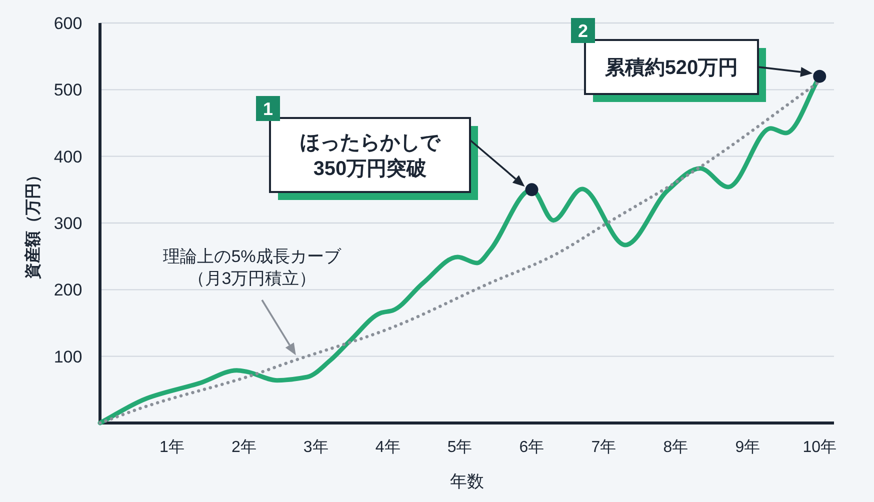 Image resolution: width=874 pixels, height=502 pixels. I want to click on y-tick-label: 600, so click(68, 23).